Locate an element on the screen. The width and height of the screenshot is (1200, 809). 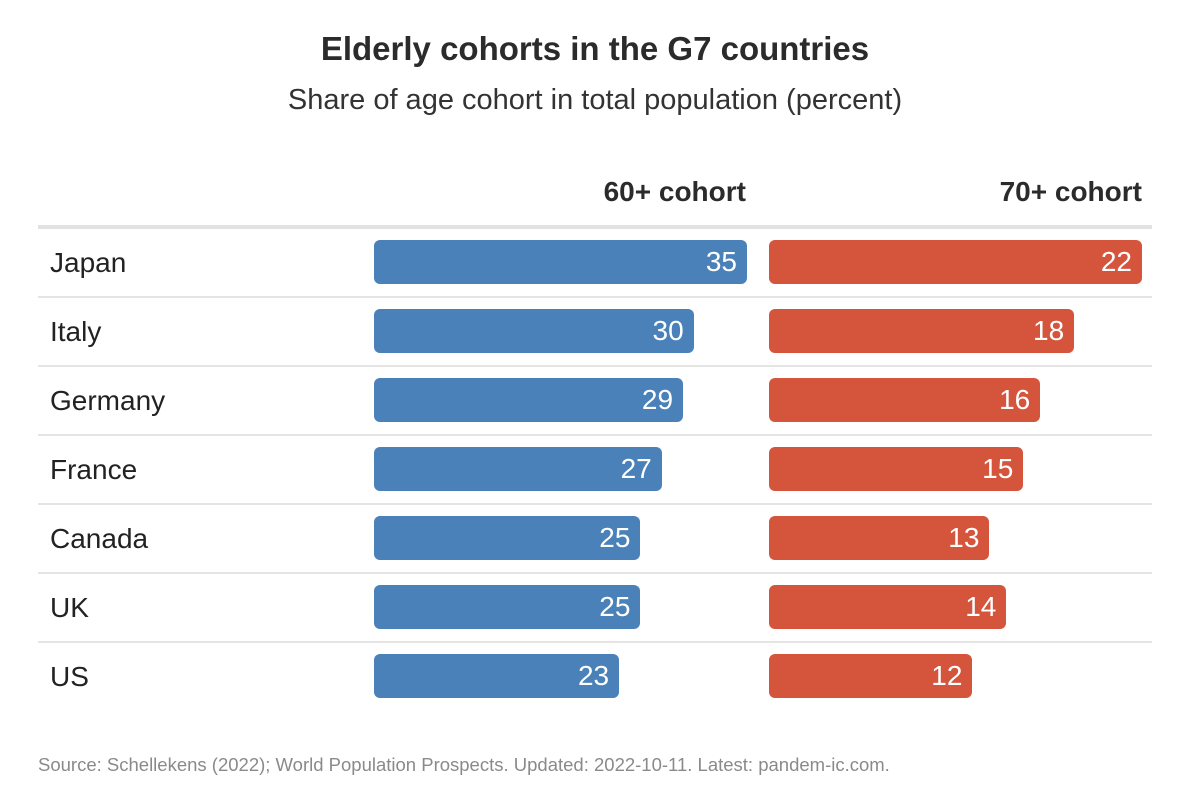
bar-70-plus: 12 is located at coordinates (871, 676).